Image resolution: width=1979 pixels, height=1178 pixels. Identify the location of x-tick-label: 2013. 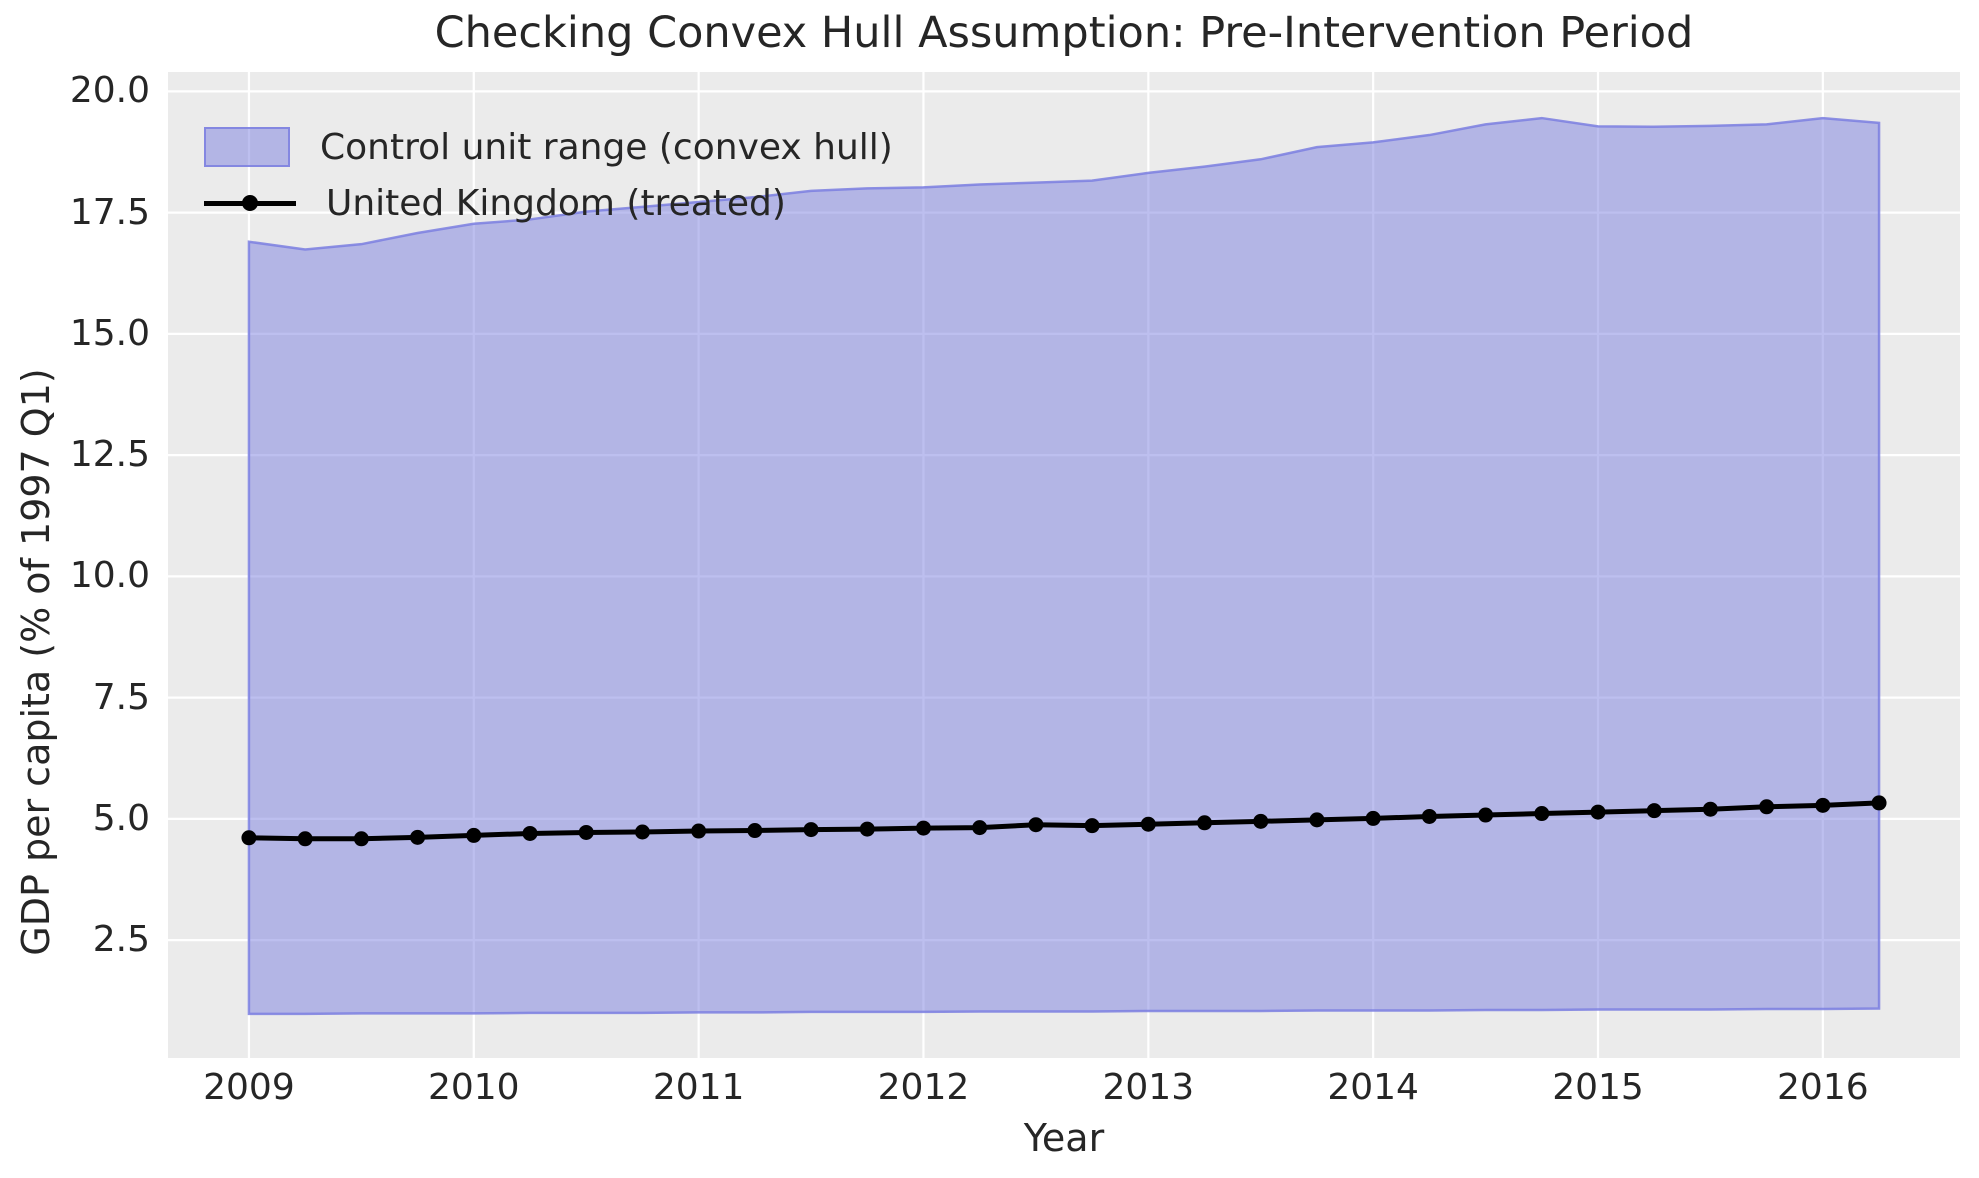
(1148, 1087).